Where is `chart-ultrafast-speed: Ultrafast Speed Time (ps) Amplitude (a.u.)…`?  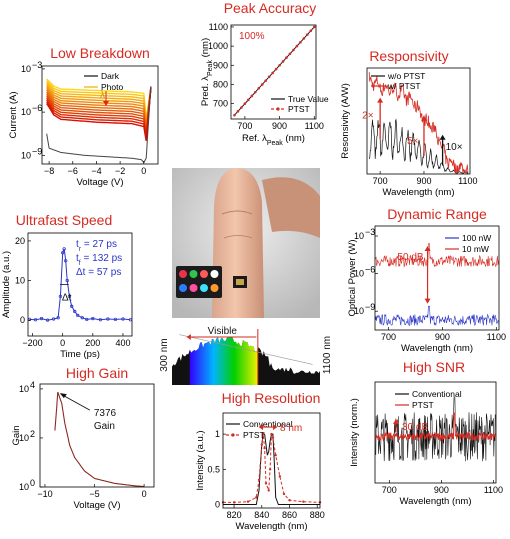 chart-ultrafast-speed: Ultrafast Speed Time (ps) Amplitude (a.u.)… is located at coordinates (67, 286).